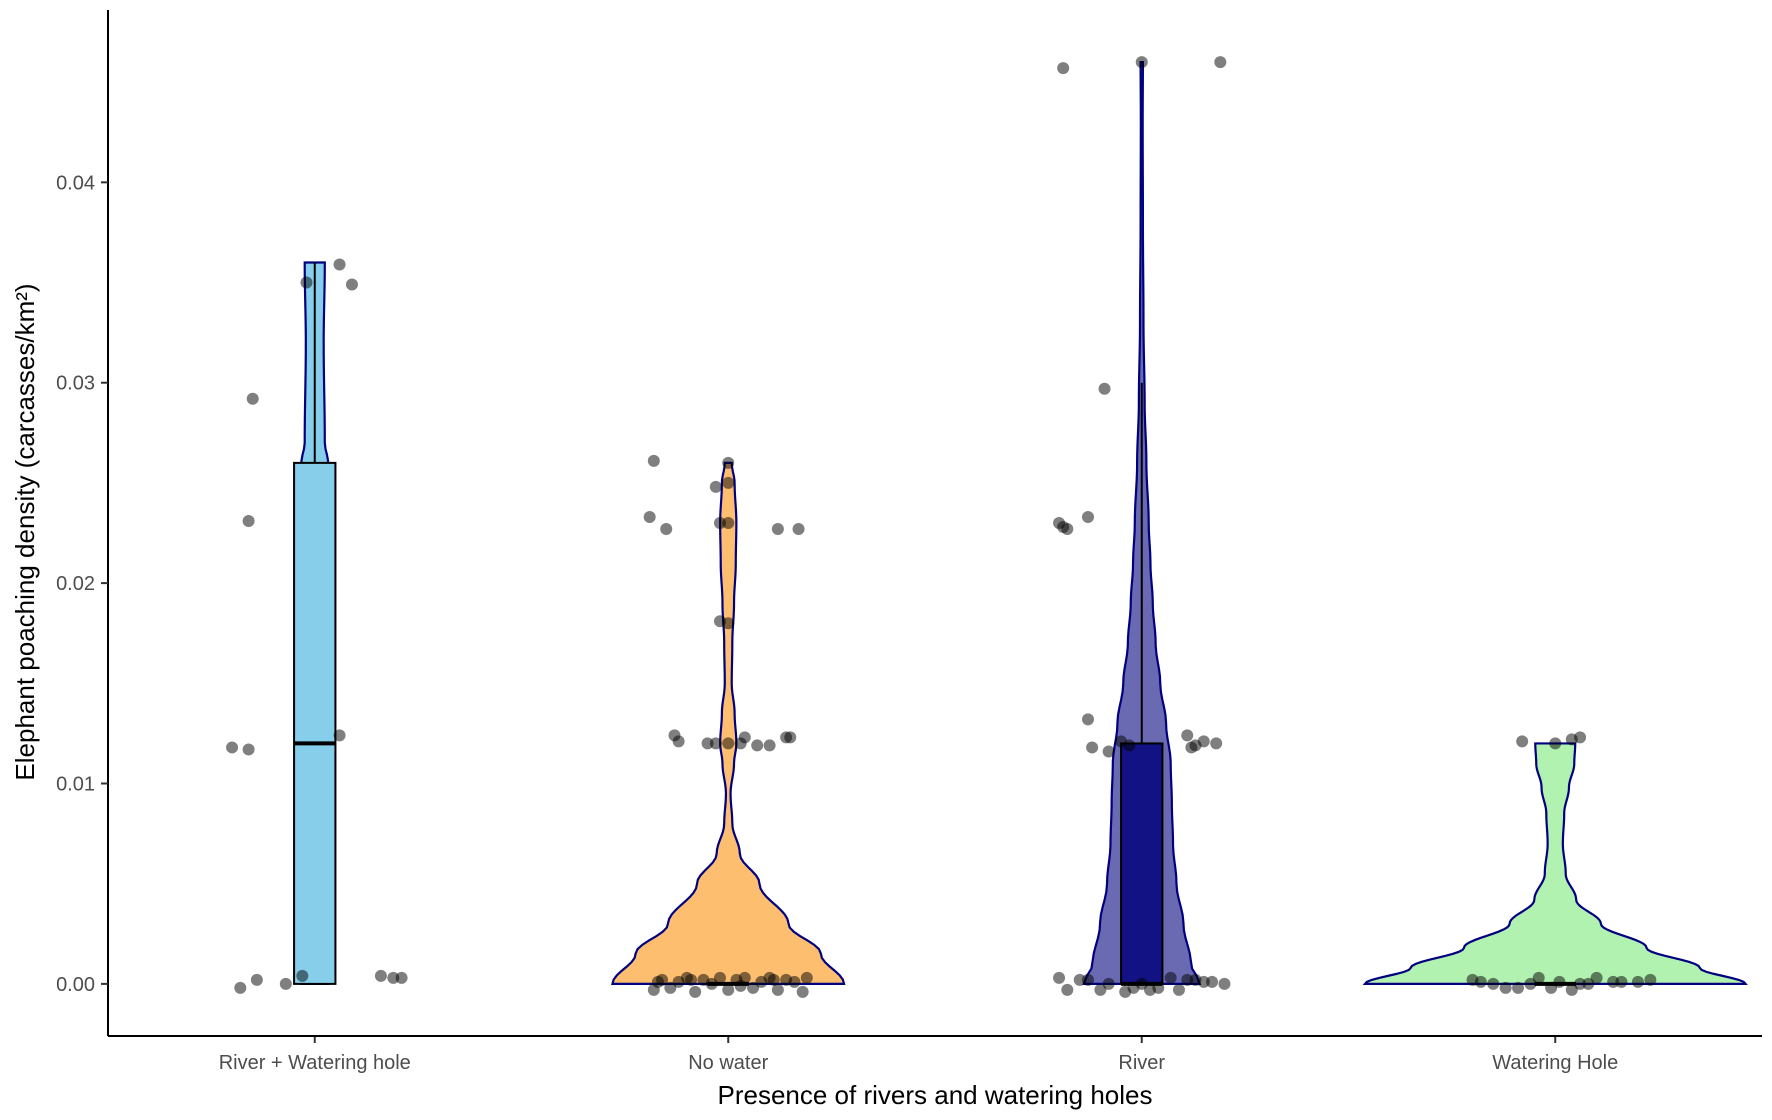 The image size is (1772, 1120). What do you see at coordinates (75, 584) in the screenshot?
I see `y-tick-label: 0.02` at bounding box center [75, 584].